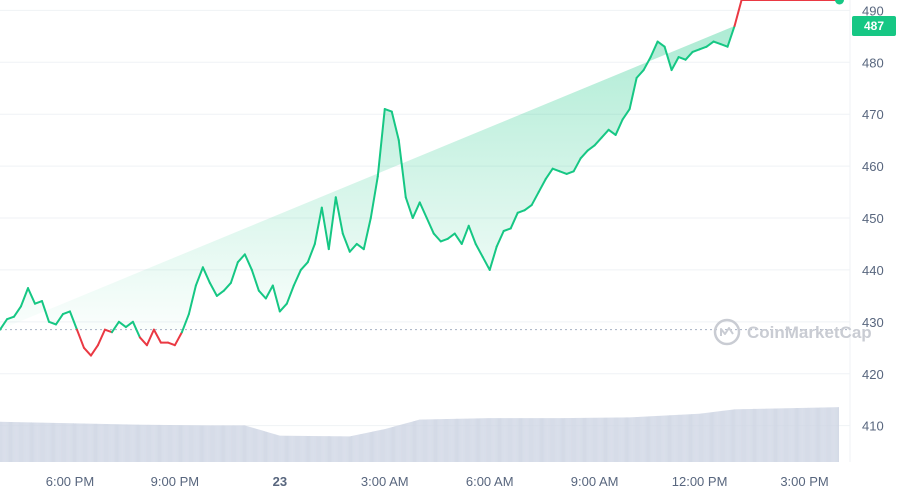 The height and width of the screenshot is (500, 898). I want to click on current-price-badge, so click(874, 25).